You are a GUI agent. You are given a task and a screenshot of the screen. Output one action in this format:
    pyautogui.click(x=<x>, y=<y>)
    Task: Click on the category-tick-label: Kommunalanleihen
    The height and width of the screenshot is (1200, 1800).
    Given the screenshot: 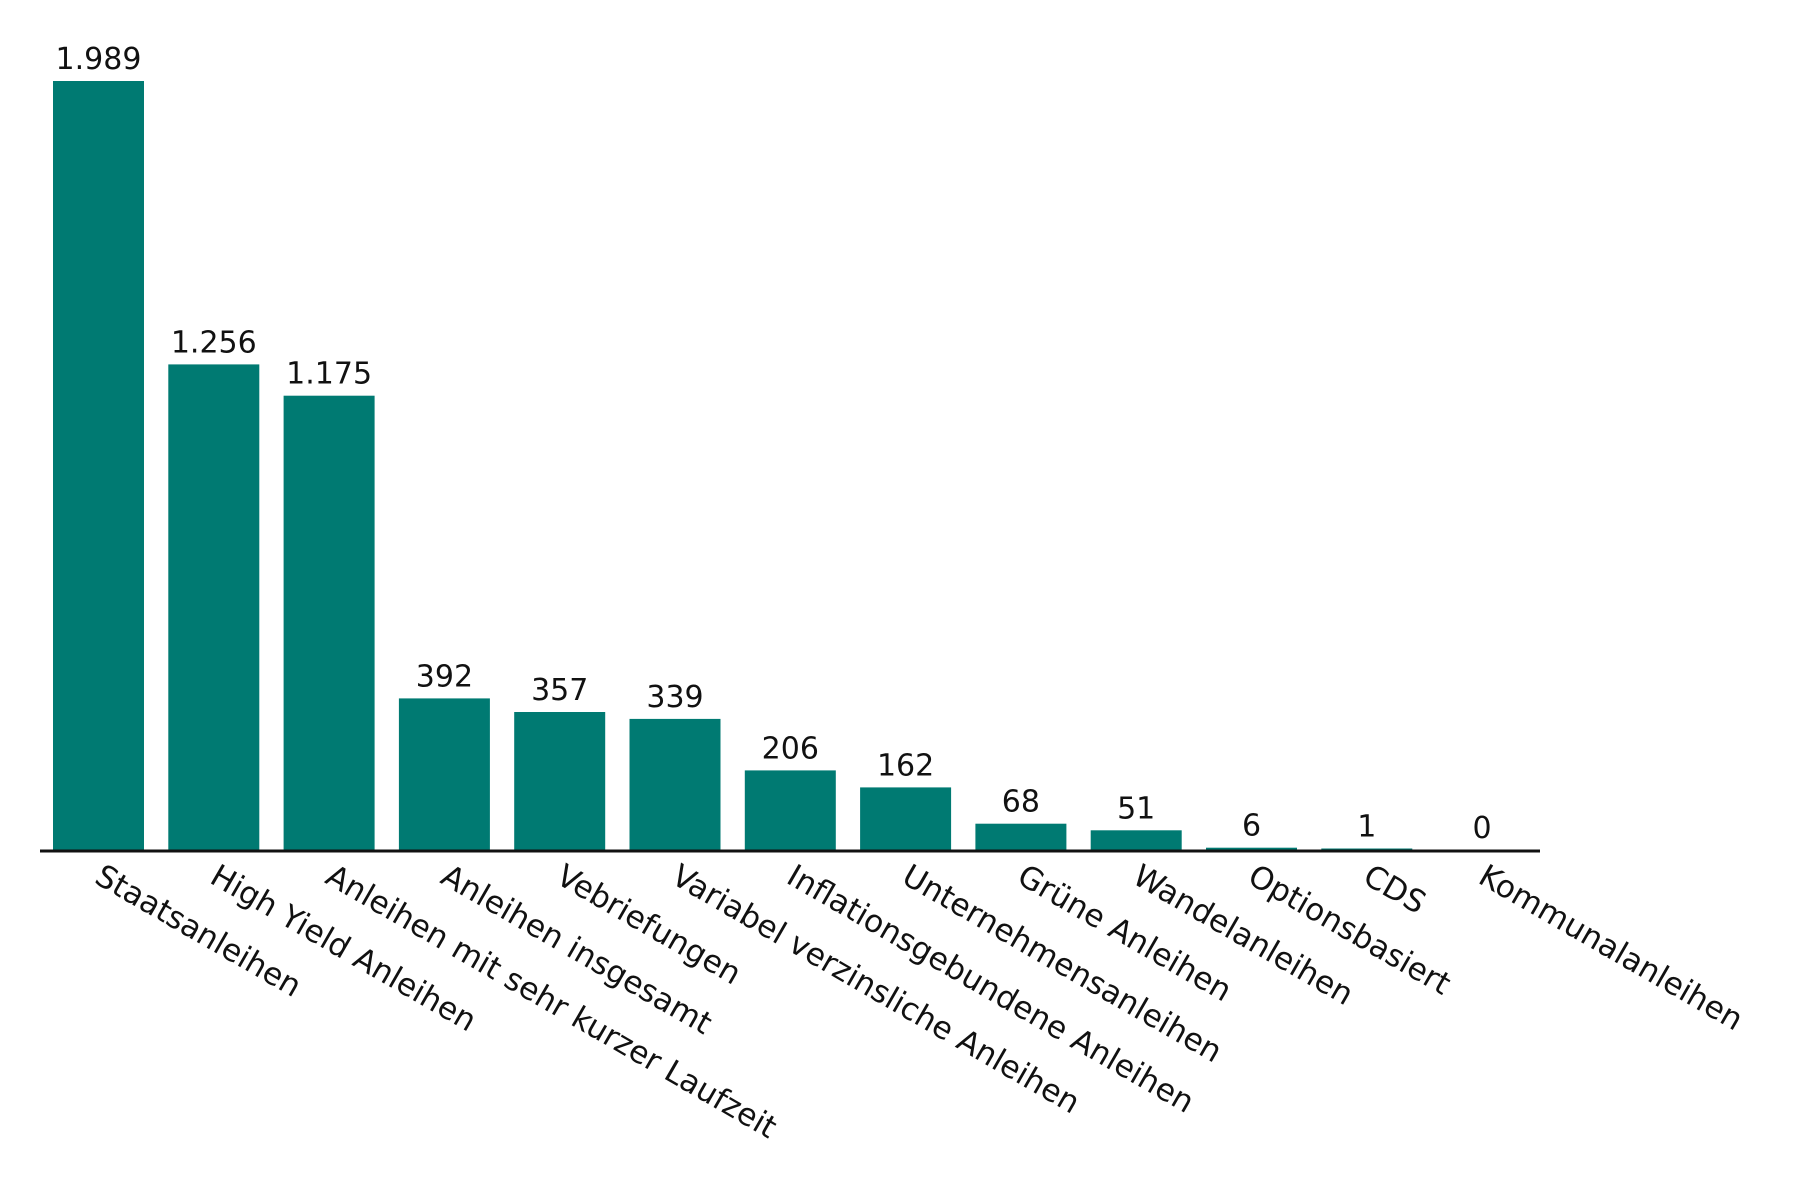 What is the action you would take?
    pyautogui.click(x=1611, y=948)
    